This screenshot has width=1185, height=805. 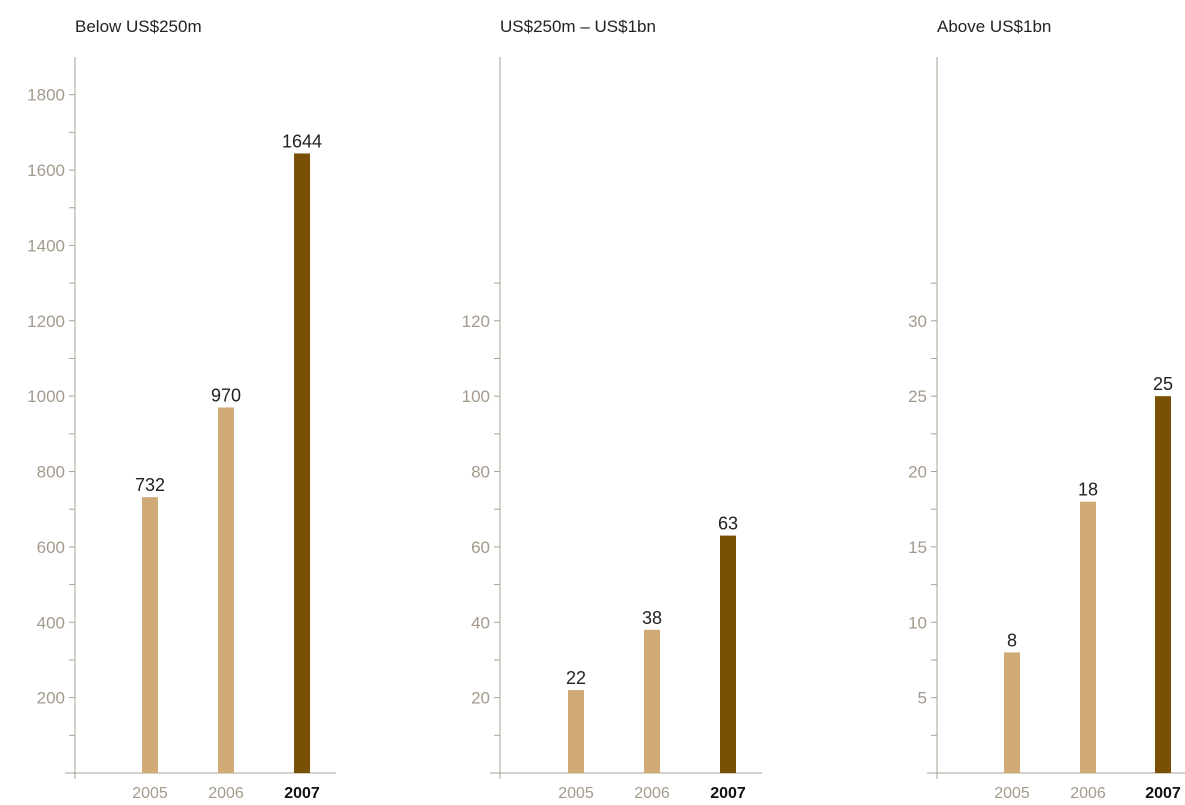 I want to click on y-tick-label: 120, so click(x=476, y=321).